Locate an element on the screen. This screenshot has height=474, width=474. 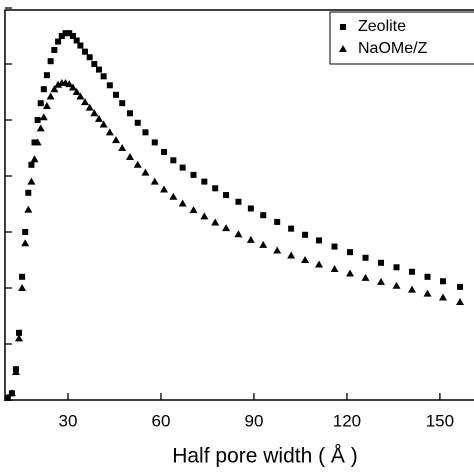
legend-box is located at coordinates (401, 38).